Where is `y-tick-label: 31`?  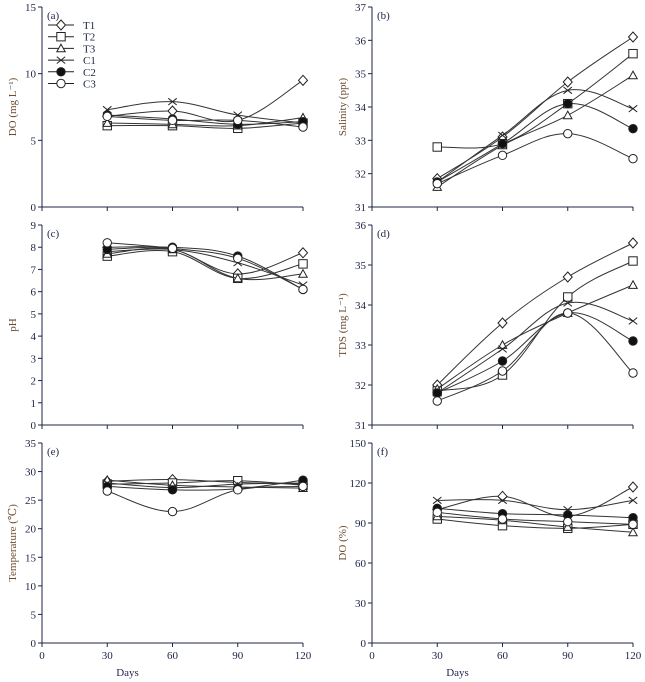 y-tick-label: 31 is located at coordinates (360, 426).